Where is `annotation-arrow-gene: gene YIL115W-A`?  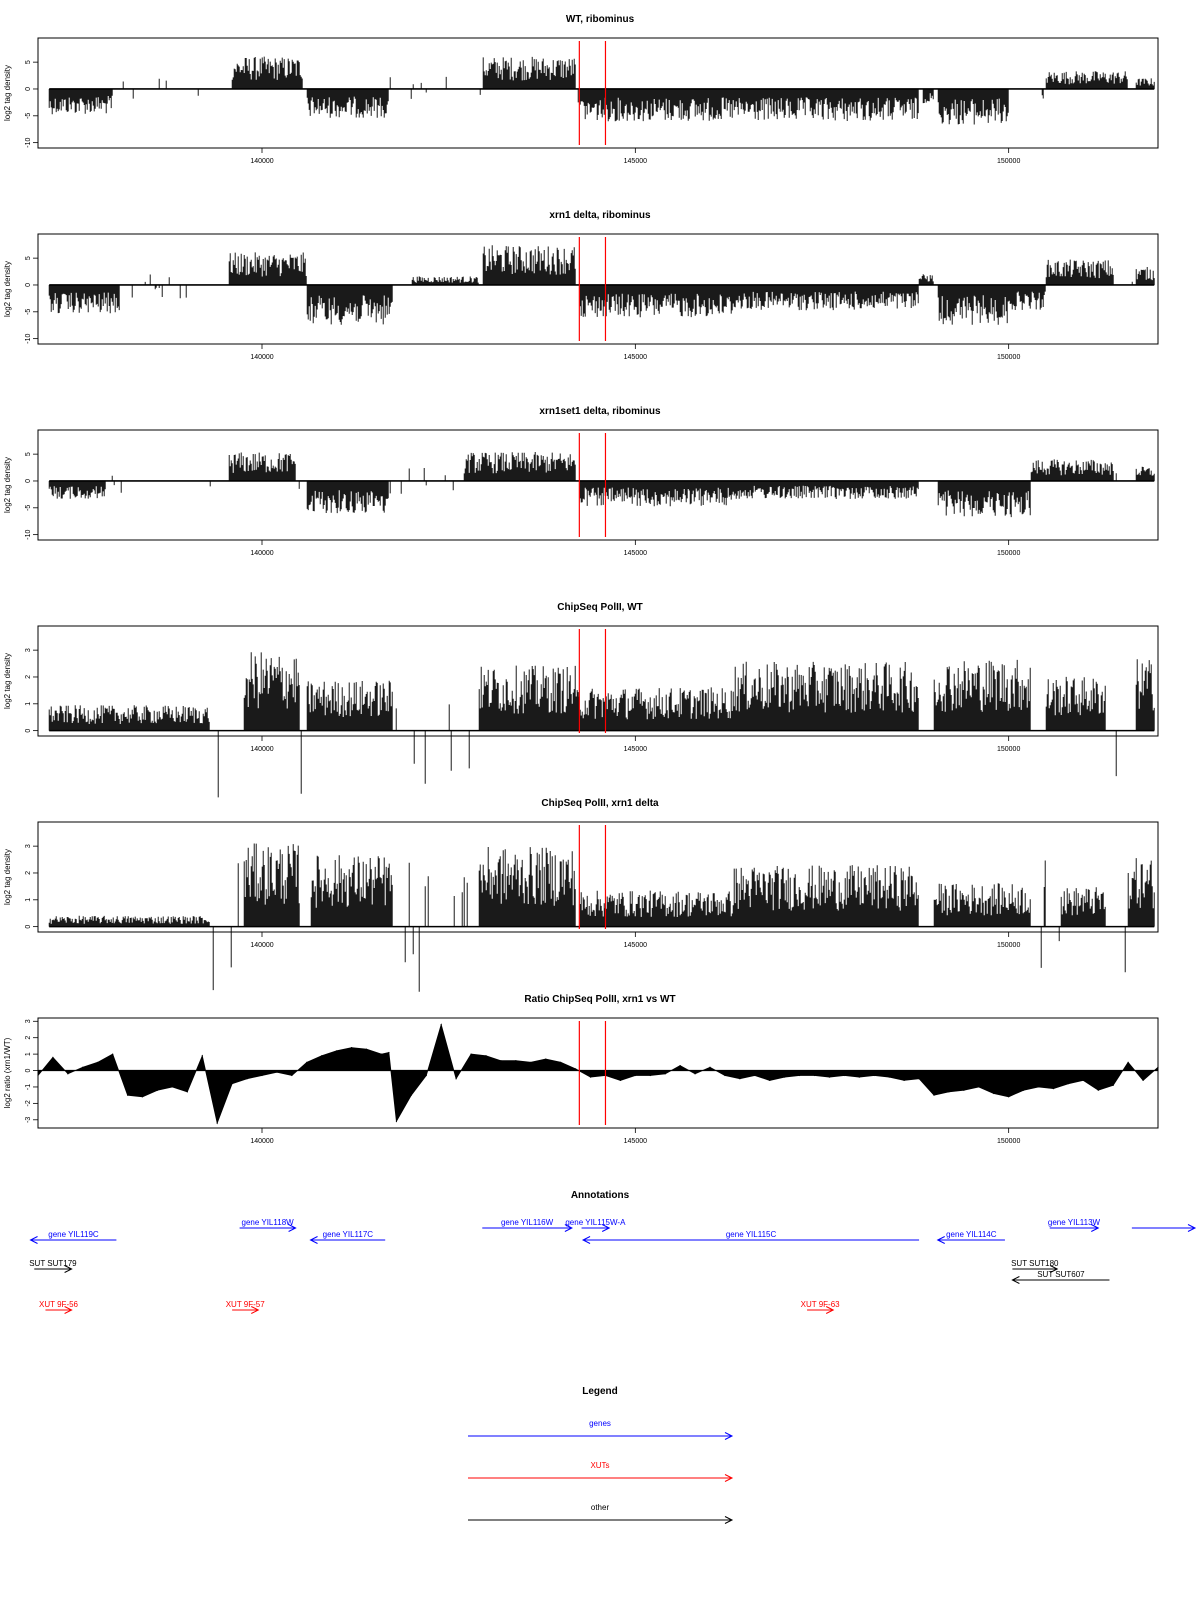 annotation-arrow-gene: gene YIL115W-A is located at coordinates (595, 1225).